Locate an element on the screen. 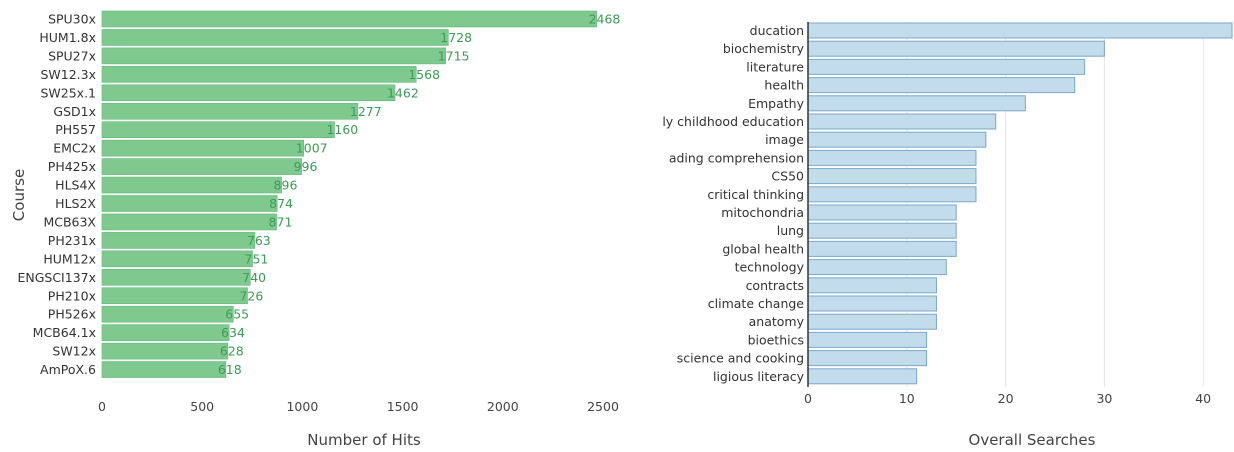 The height and width of the screenshot is (452, 1234). category-label: global health is located at coordinates (763, 248).